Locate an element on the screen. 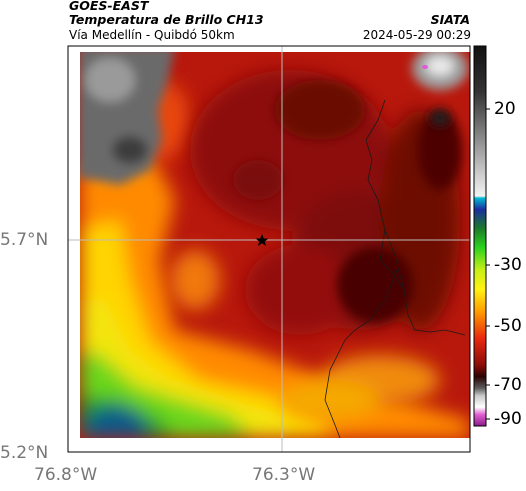  satellite-title: GOES-EAST is located at coordinates (109, 6).